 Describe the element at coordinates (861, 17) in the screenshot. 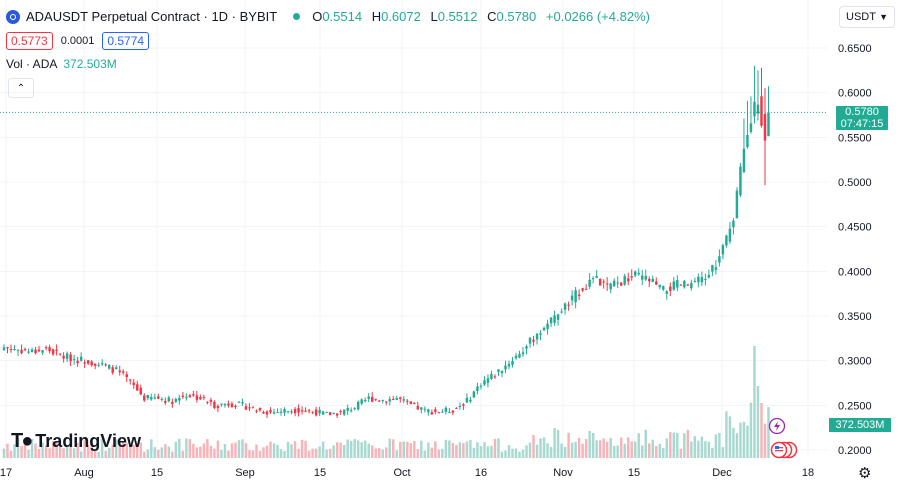

I see `currency-label: USDT` at that location.